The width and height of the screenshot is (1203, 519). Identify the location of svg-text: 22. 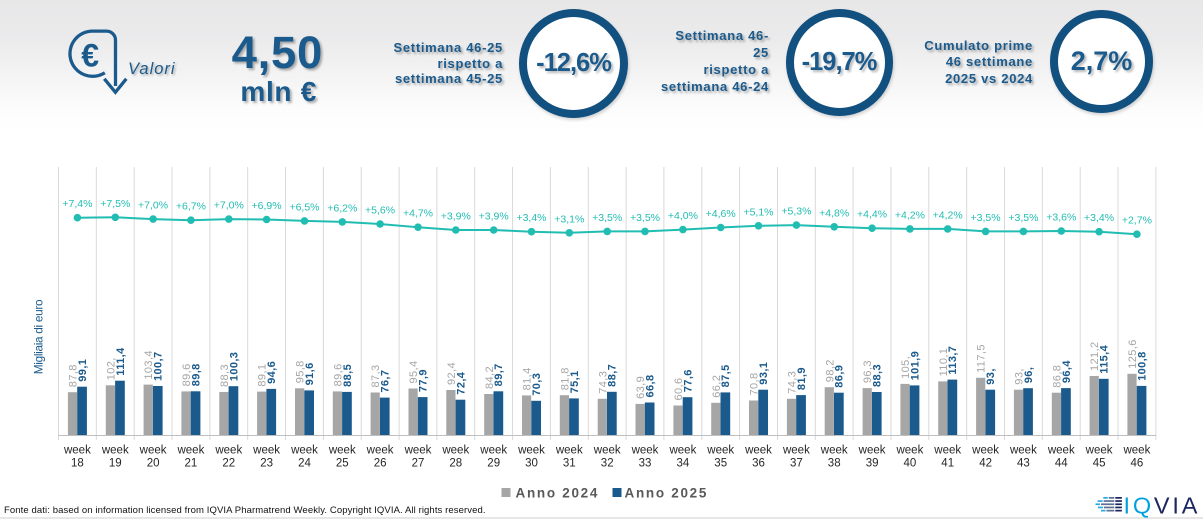
(228, 464).